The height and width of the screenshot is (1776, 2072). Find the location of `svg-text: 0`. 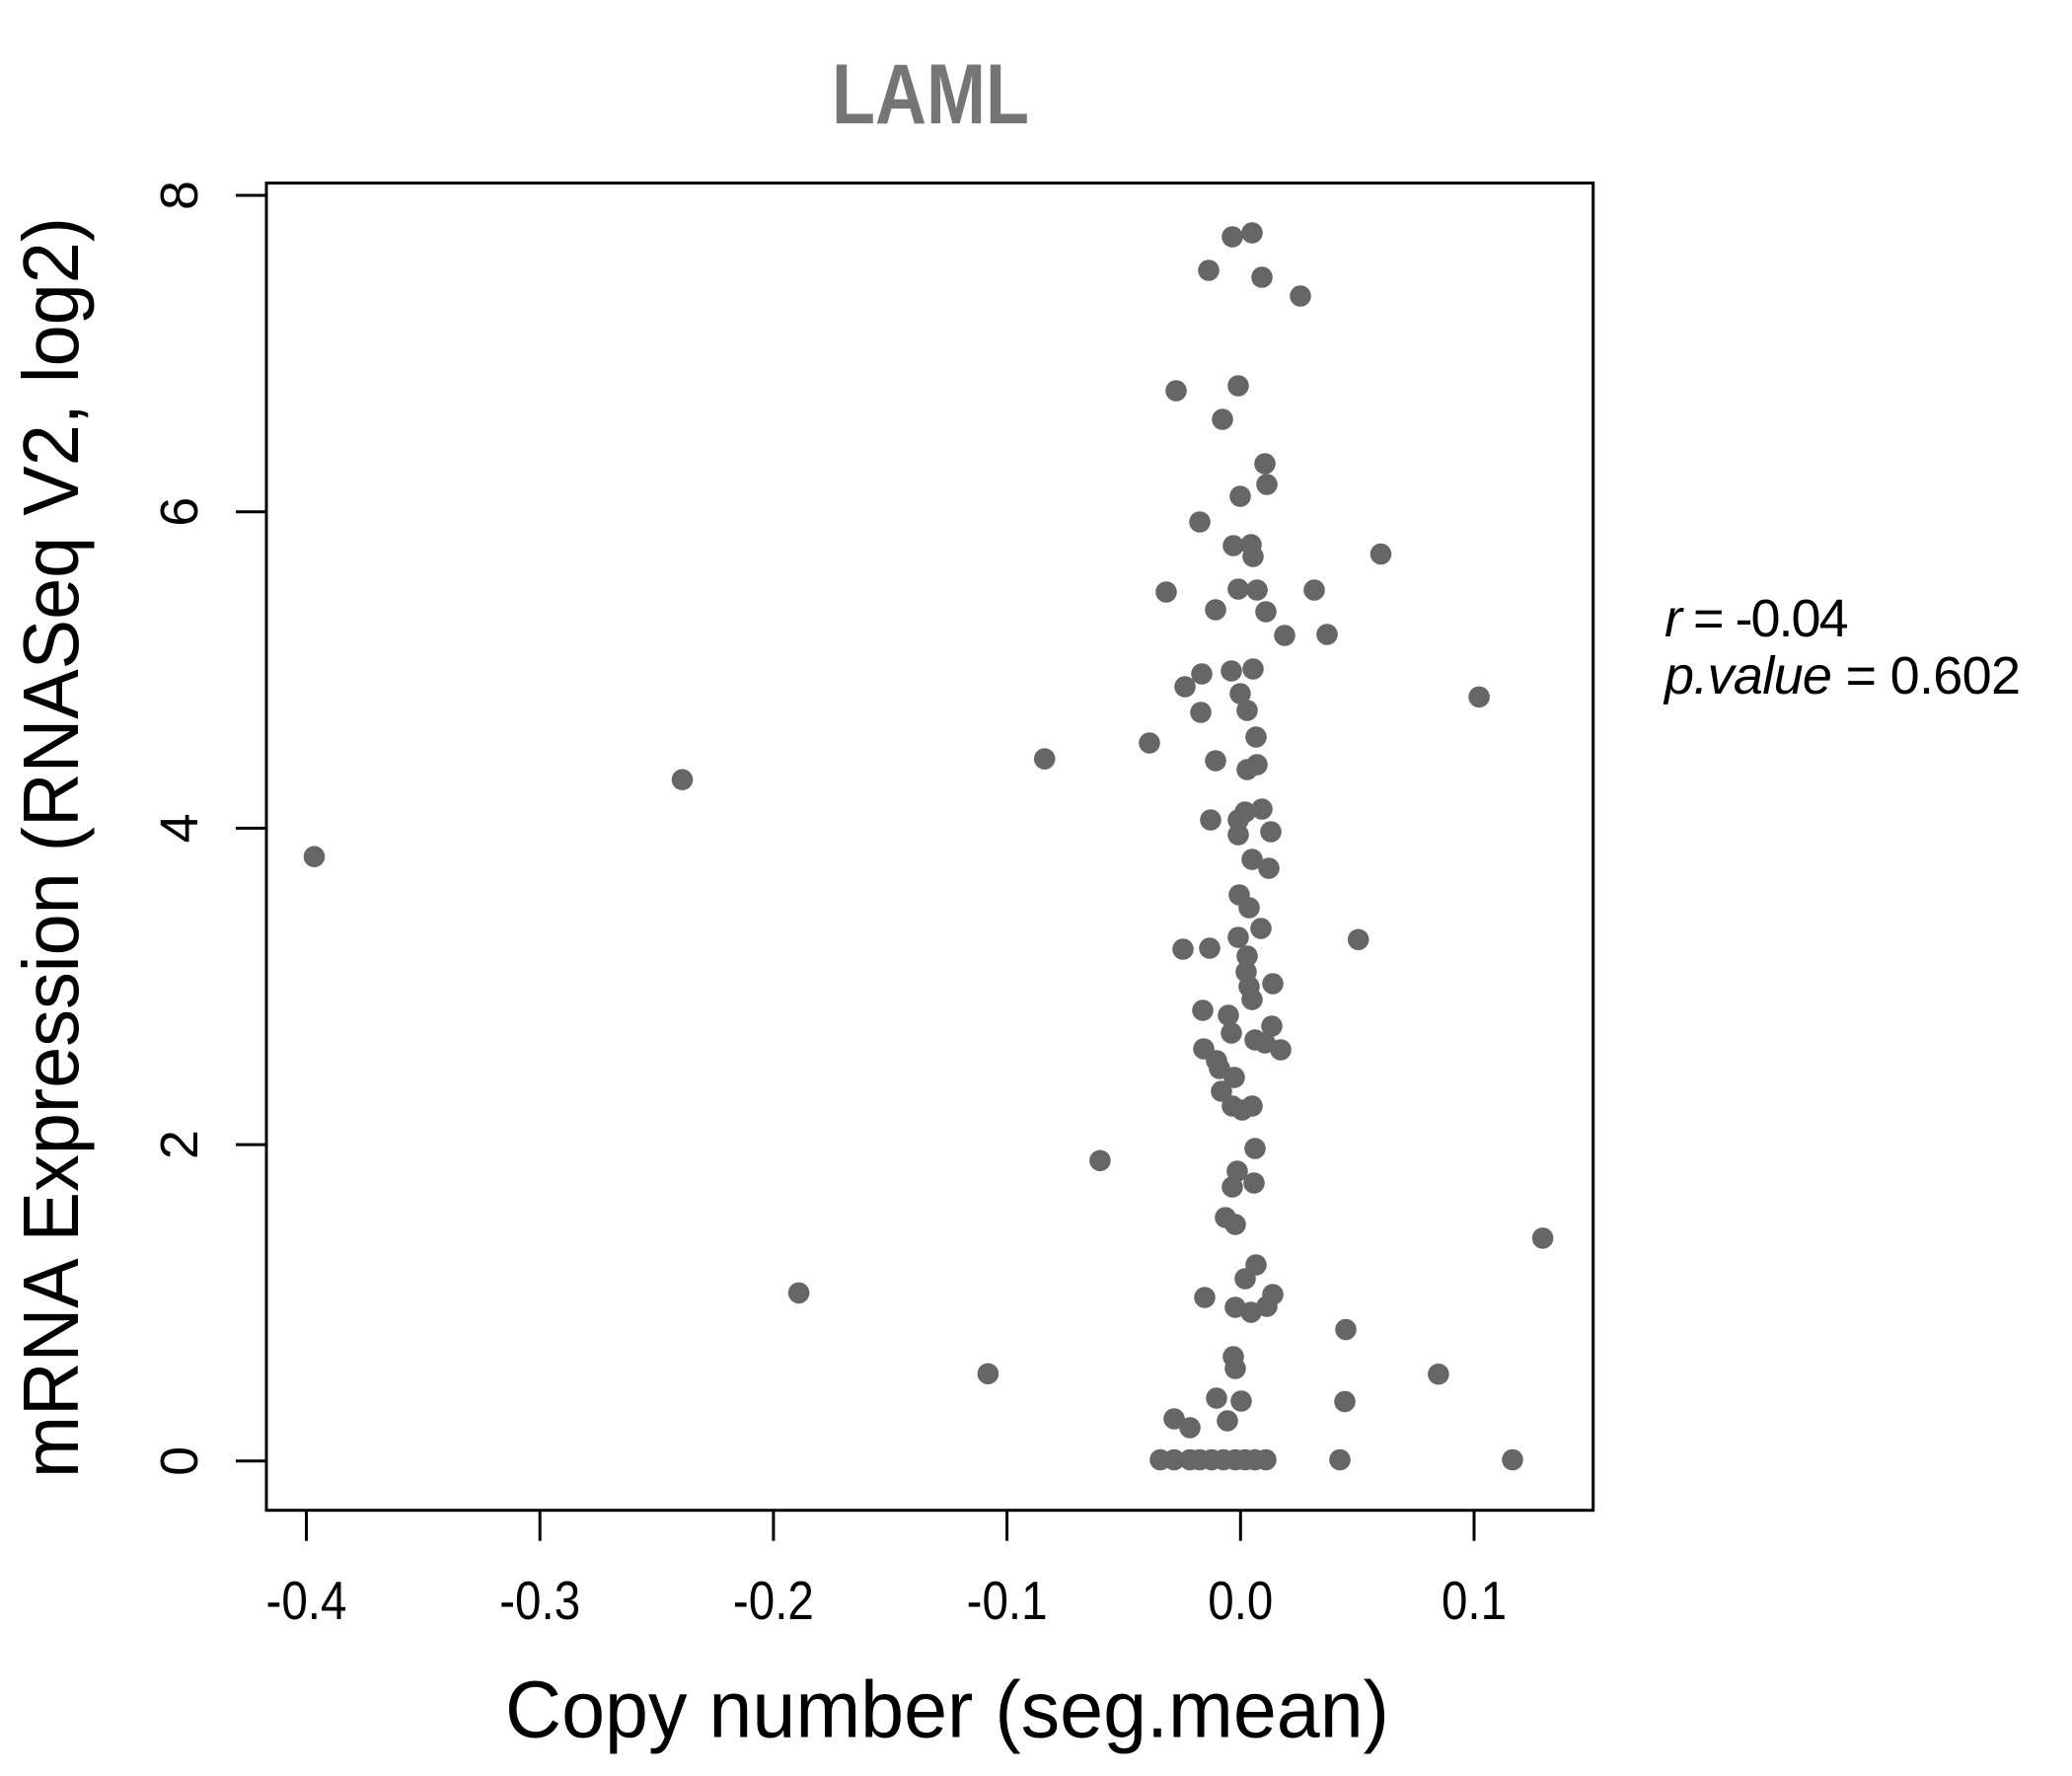

svg-text: 0 is located at coordinates (179, 1461).